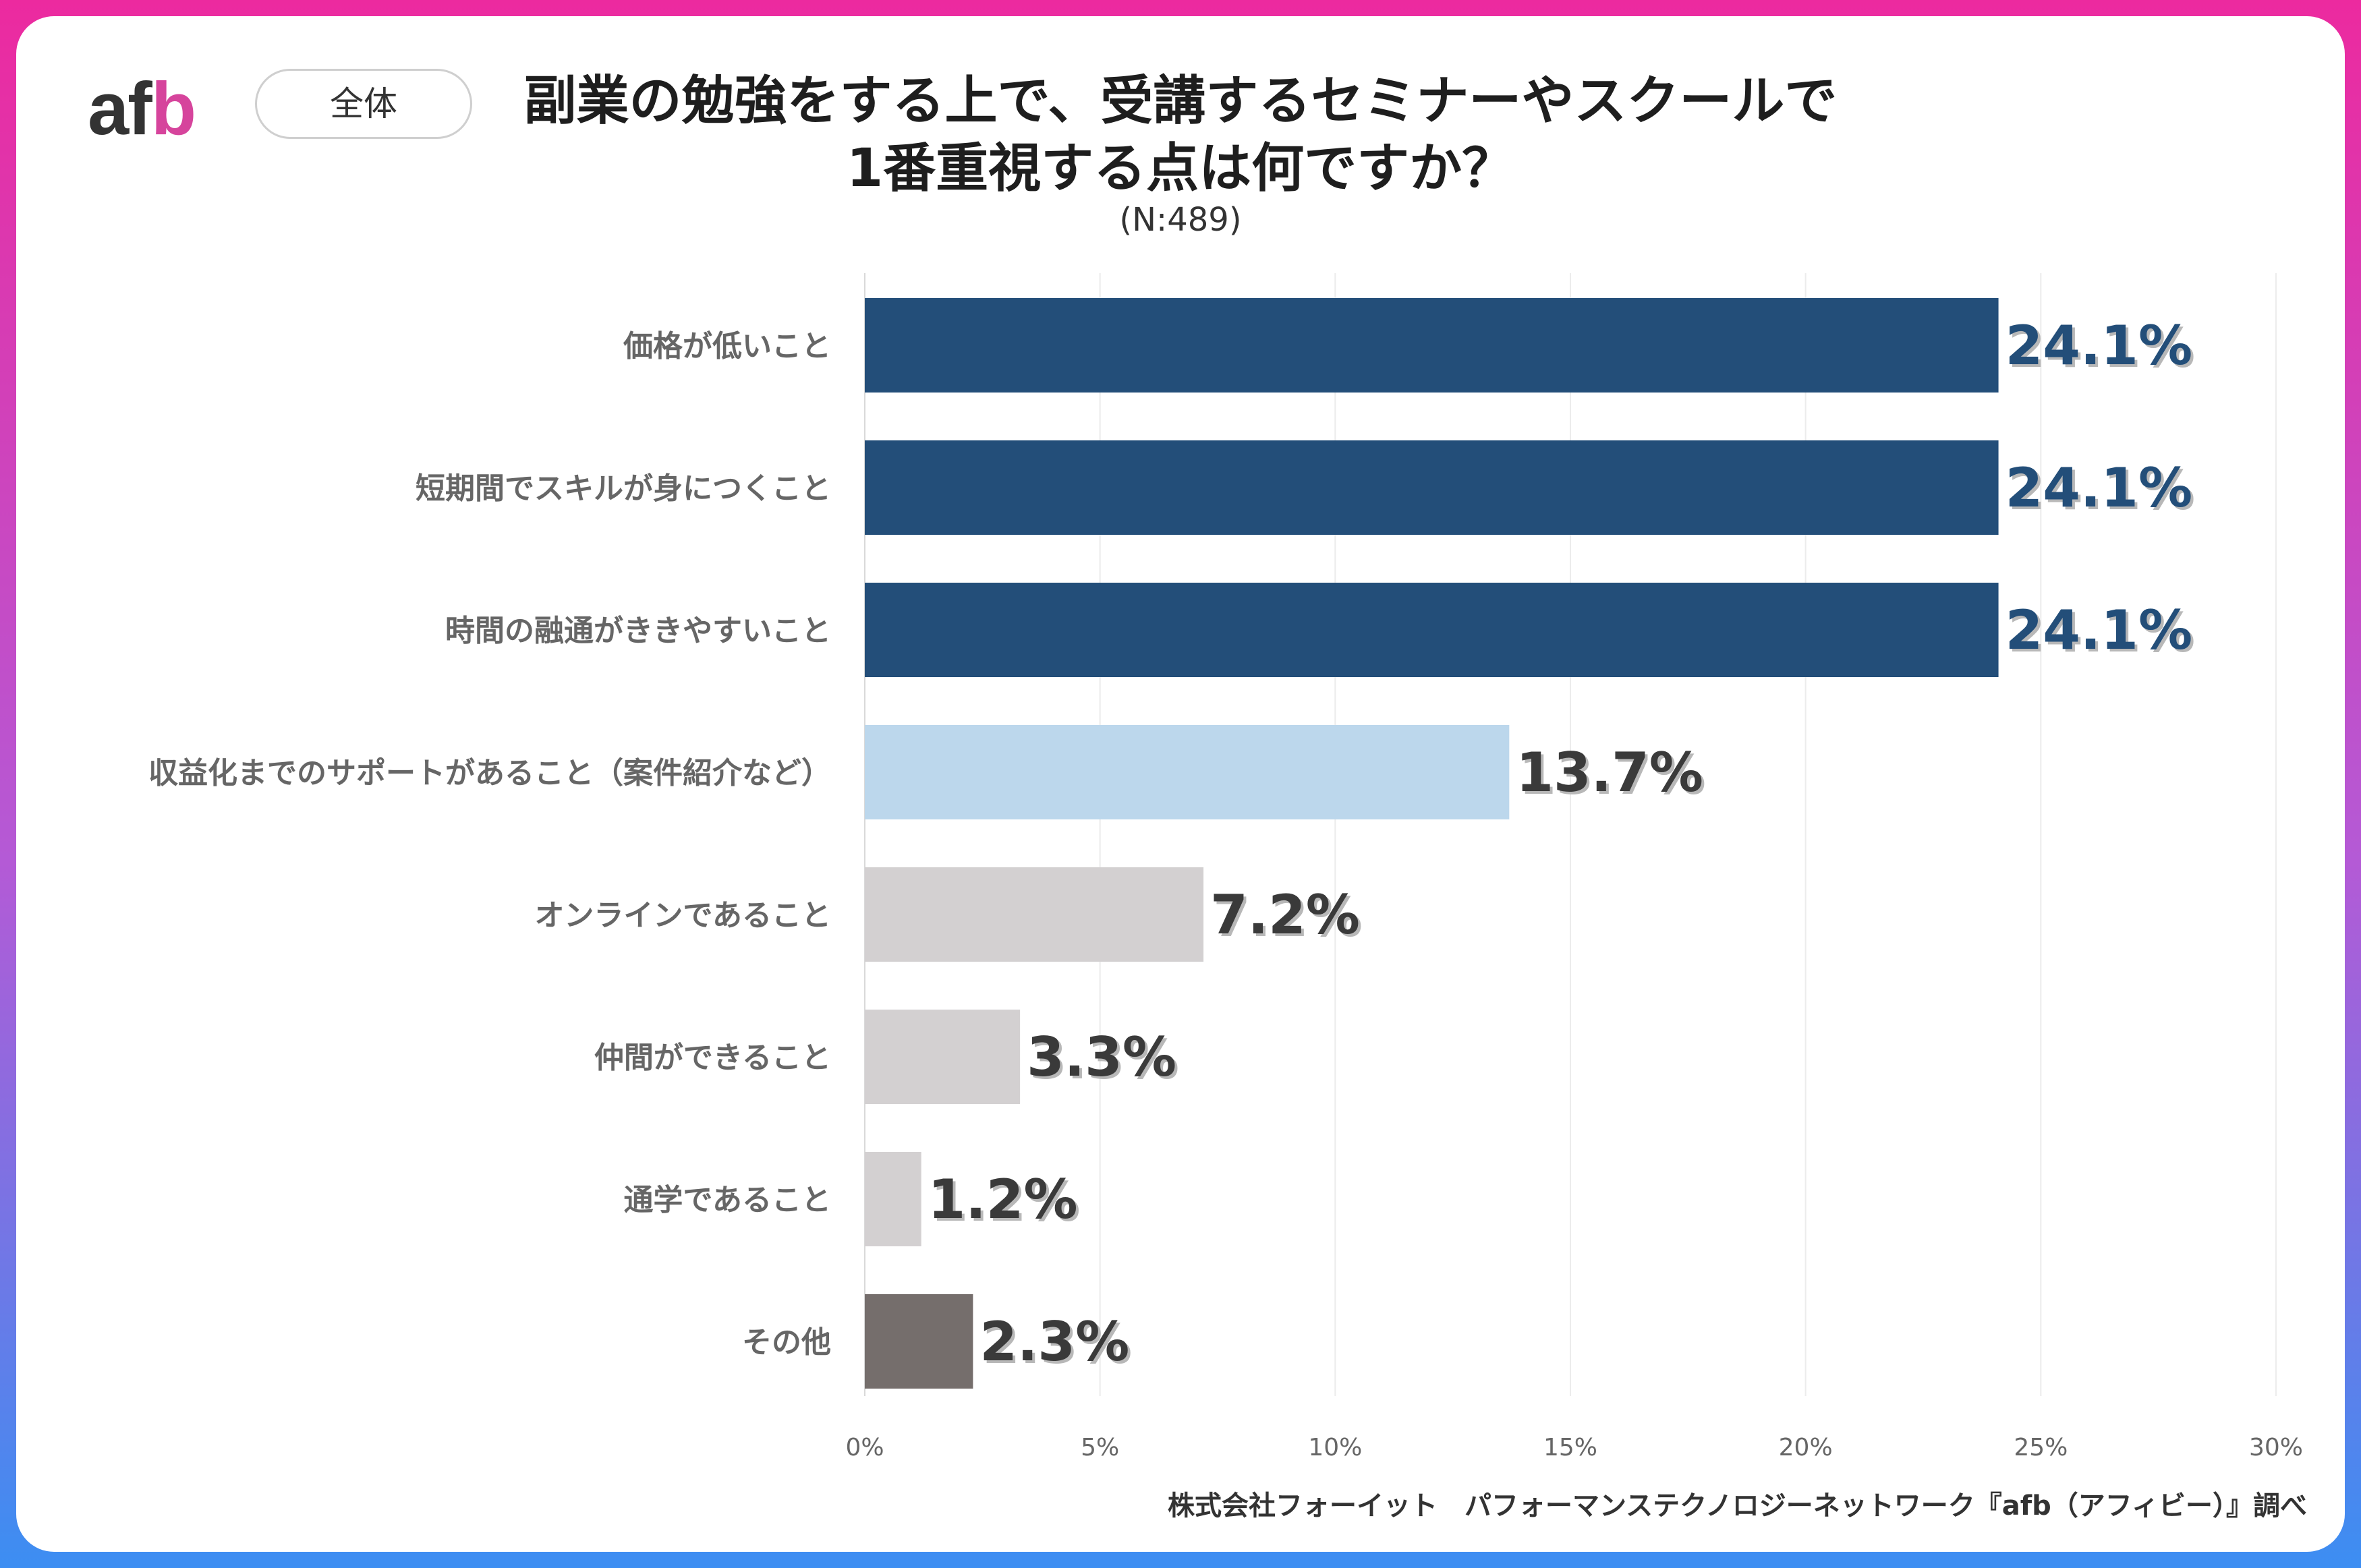 The width and height of the screenshot is (2361, 1568). I want to click on x-tick-label: 15%, so click(1570, 1447).